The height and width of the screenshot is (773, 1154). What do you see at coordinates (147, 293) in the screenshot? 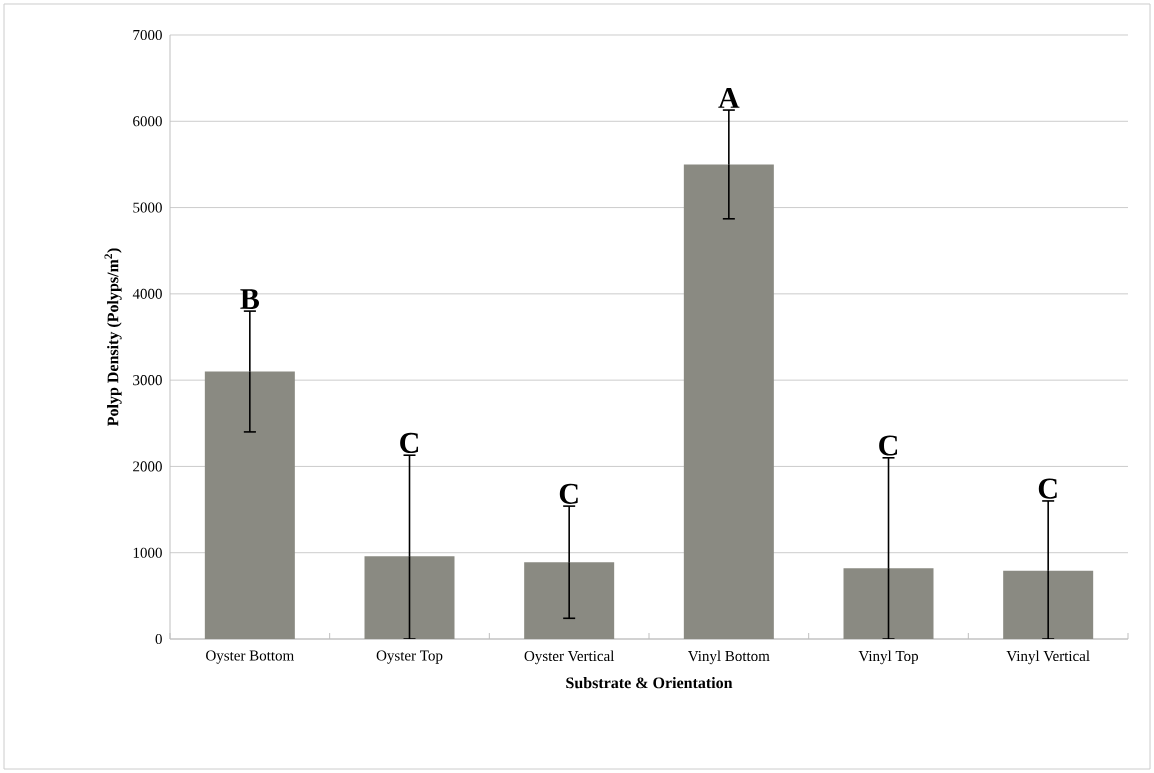
I see `y-tick-label: 4000` at bounding box center [147, 293].